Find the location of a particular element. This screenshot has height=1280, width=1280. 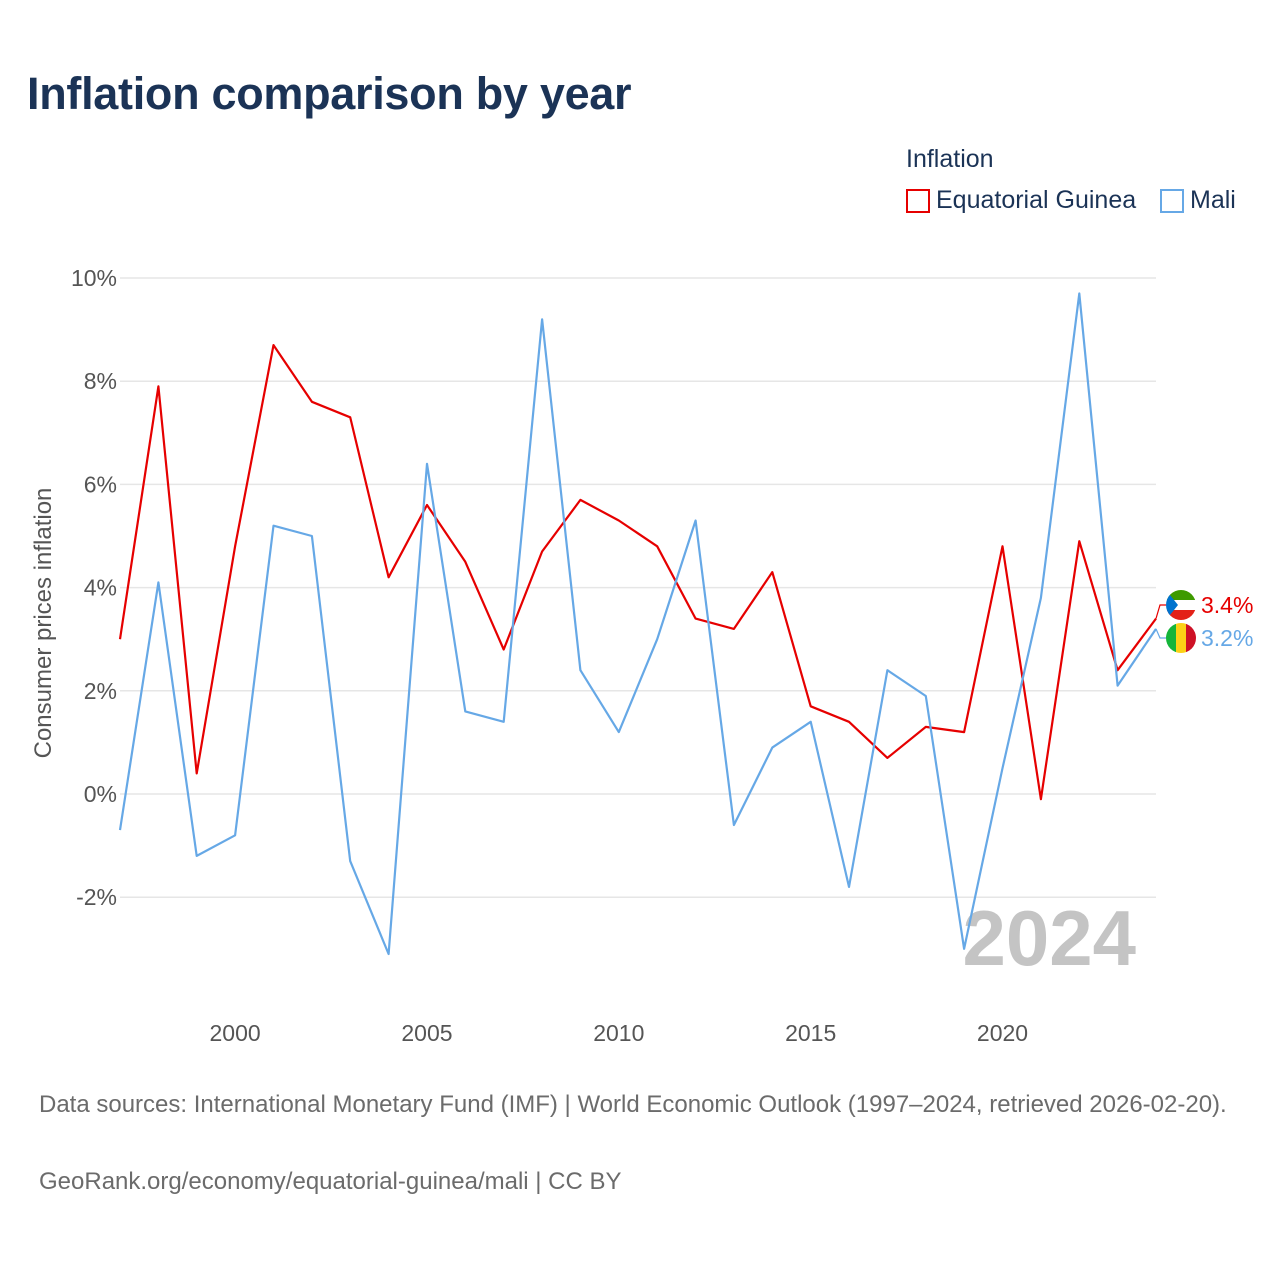

mali-flag-icon is located at coordinates (1181, 638).